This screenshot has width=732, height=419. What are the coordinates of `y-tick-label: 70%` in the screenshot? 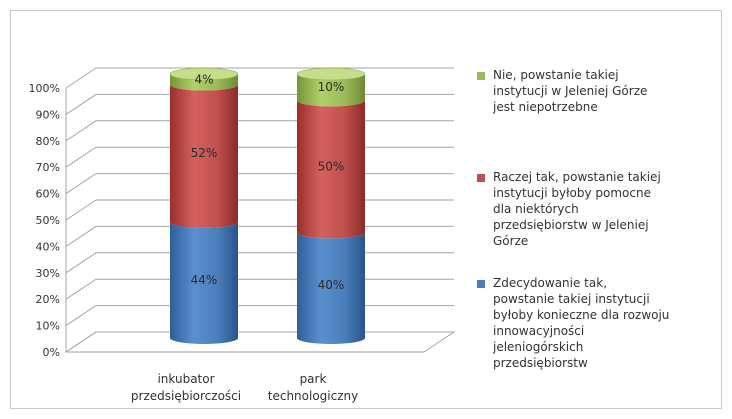 It's located at (48, 167).